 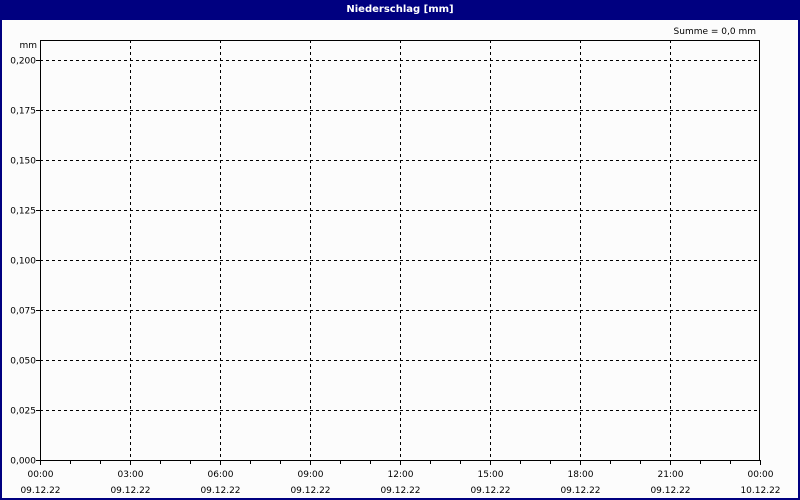 I want to click on y-tick-label: 0,075, so click(x=23, y=312).